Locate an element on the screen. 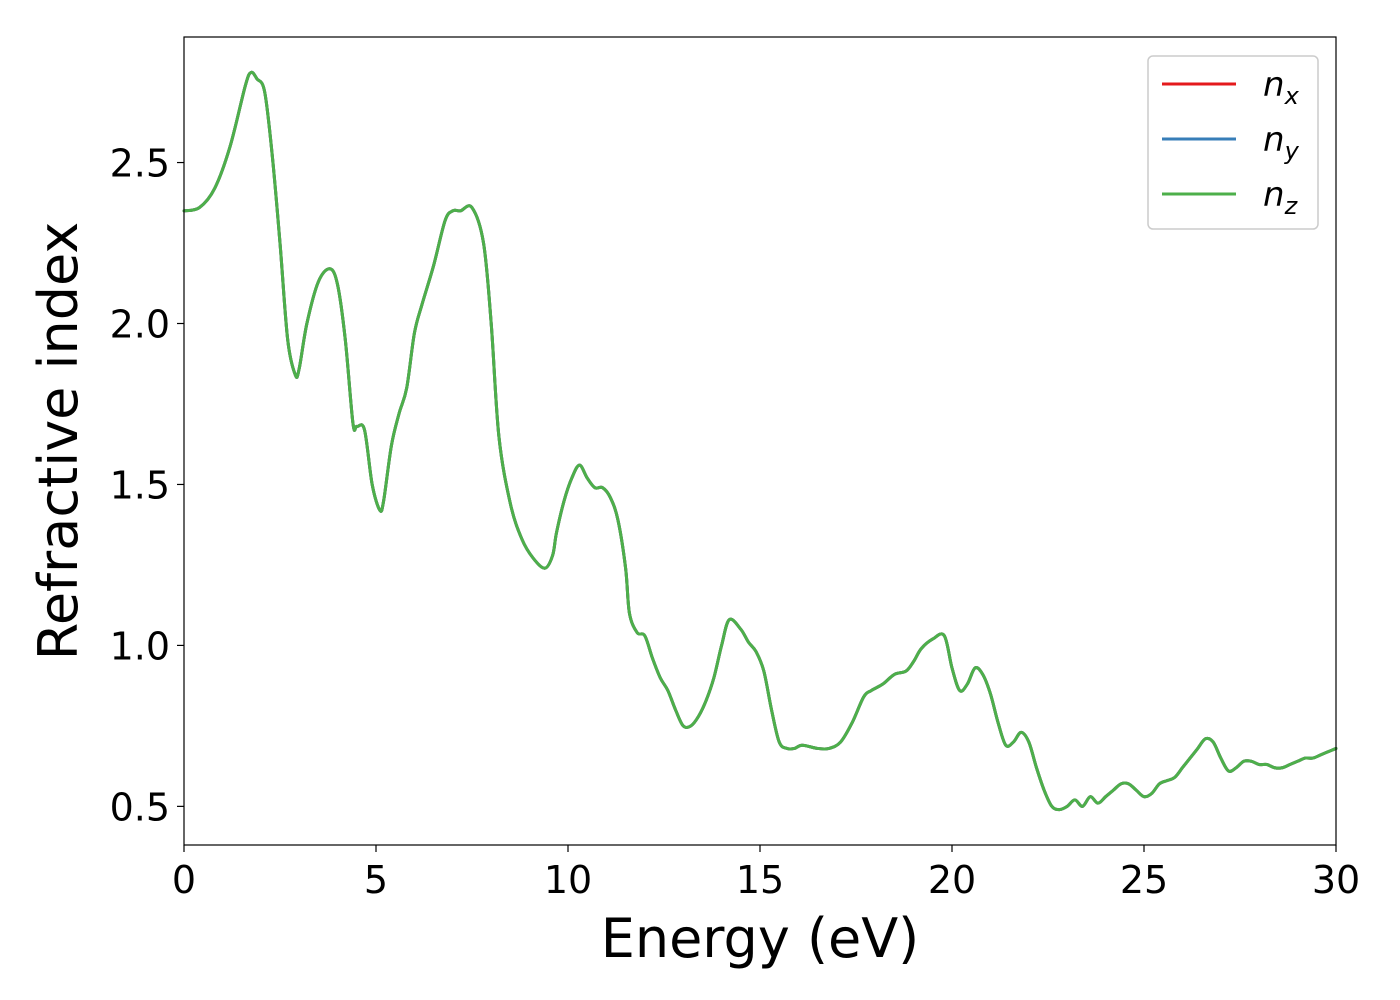 The width and height of the screenshot is (1400, 1000). y-tick-label: 1.5 is located at coordinates (140, 485).